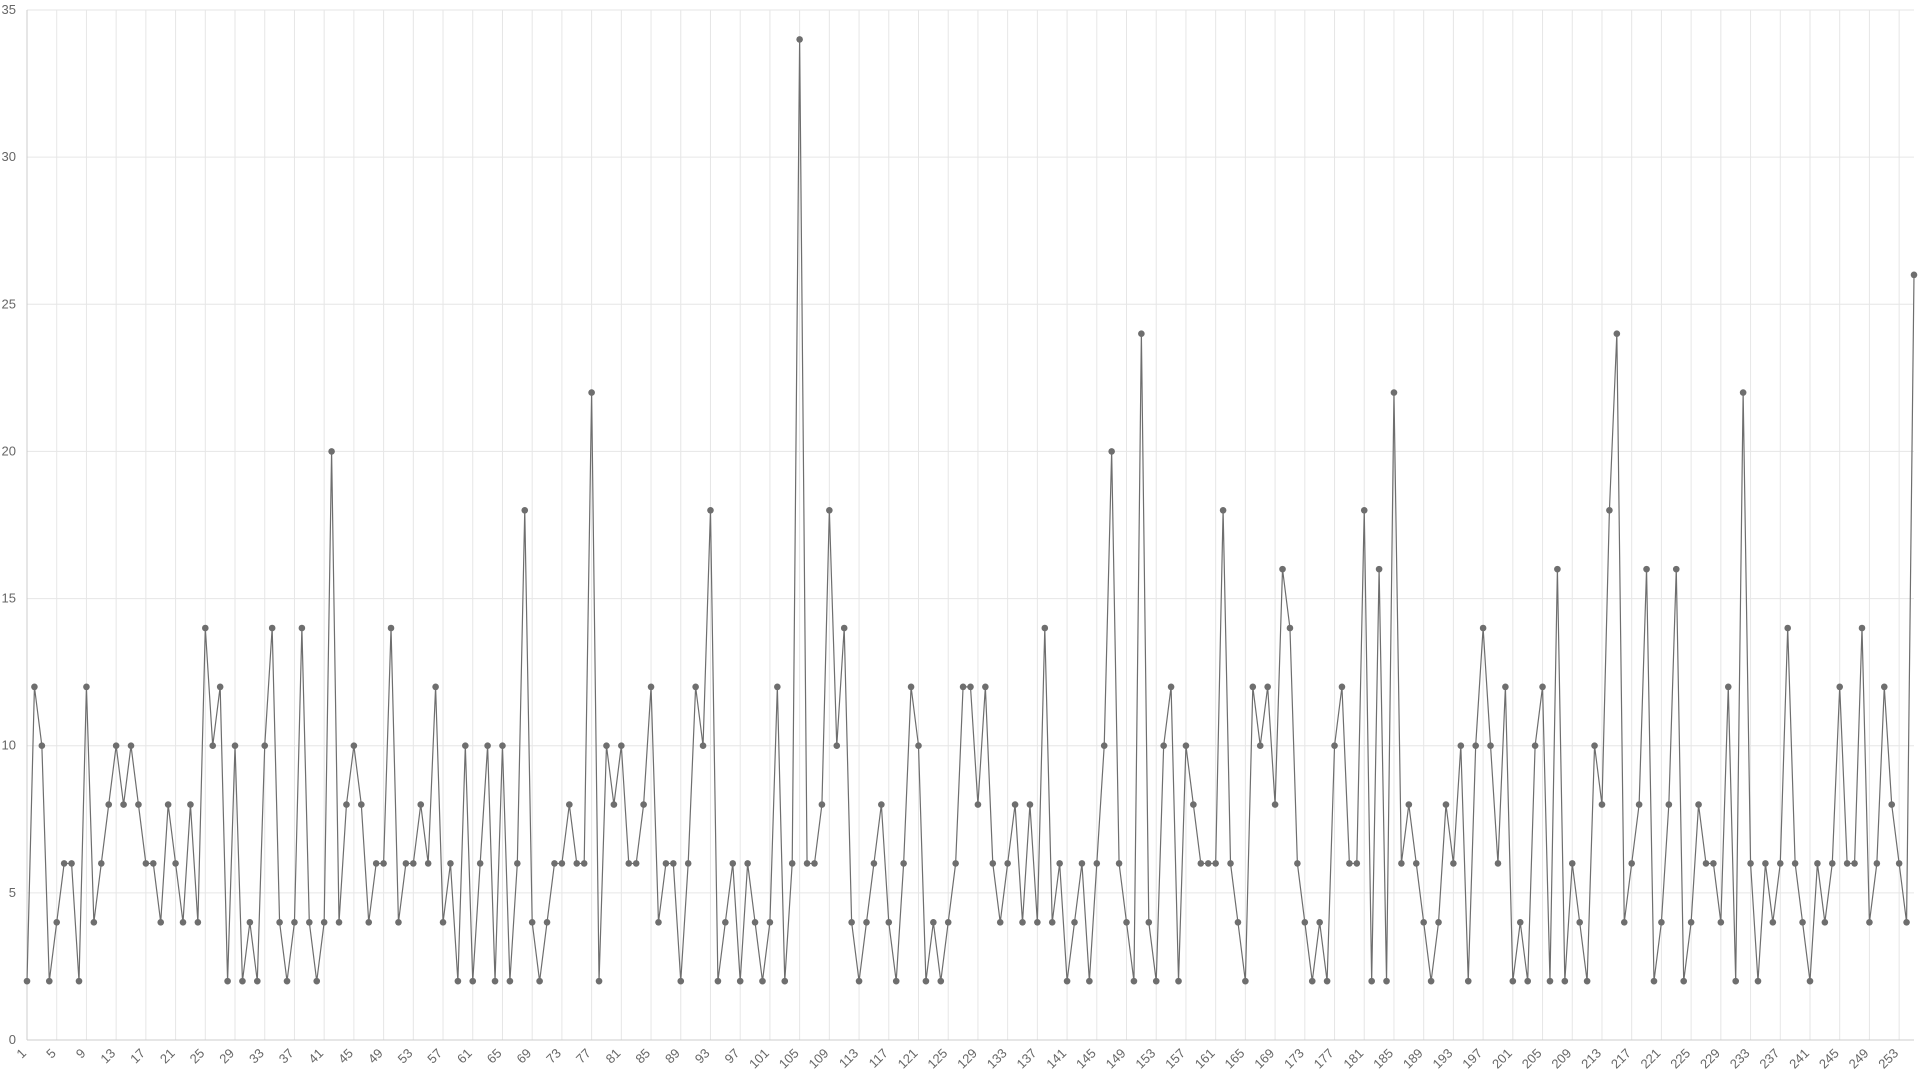  I want to click on y-tick-label: 5, so click(12, 892).